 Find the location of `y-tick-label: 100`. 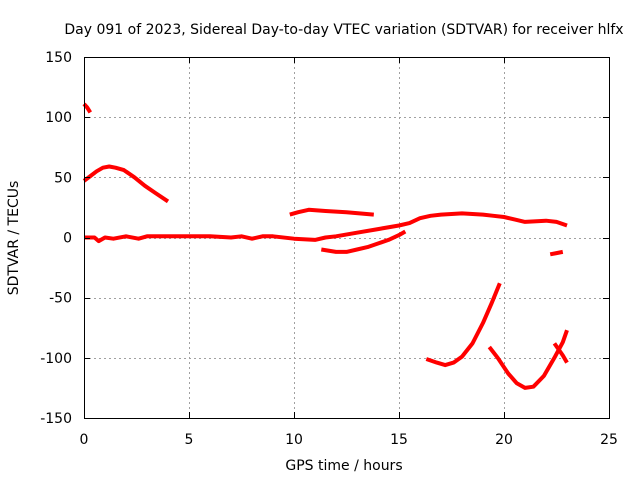

y-tick-label: 100 is located at coordinates (58, 118).